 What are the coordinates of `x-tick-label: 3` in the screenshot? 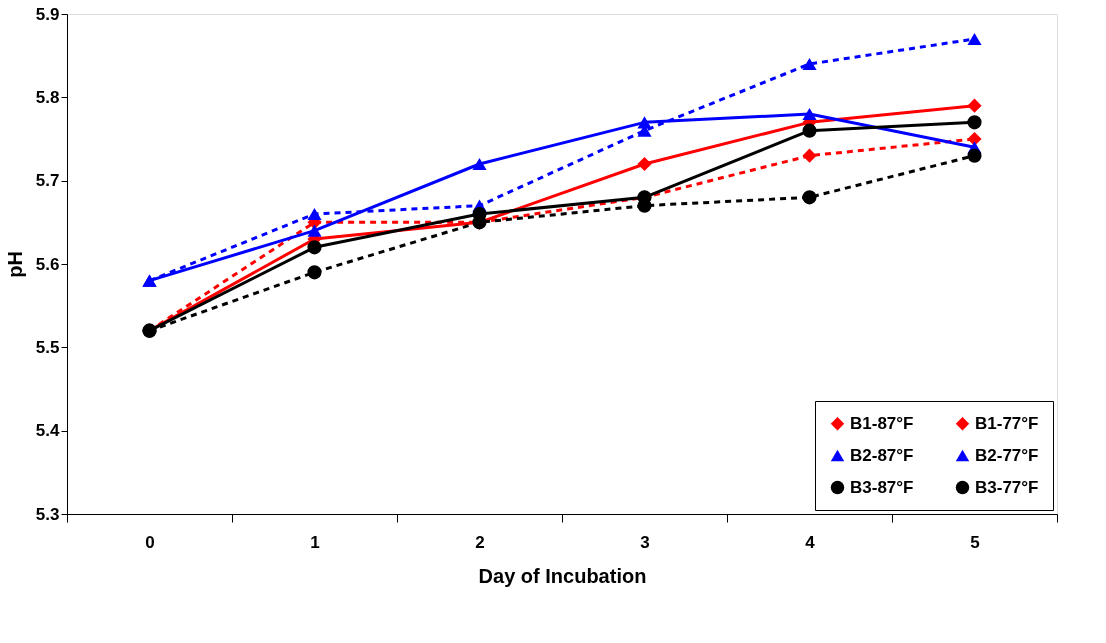 It's located at (645, 542).